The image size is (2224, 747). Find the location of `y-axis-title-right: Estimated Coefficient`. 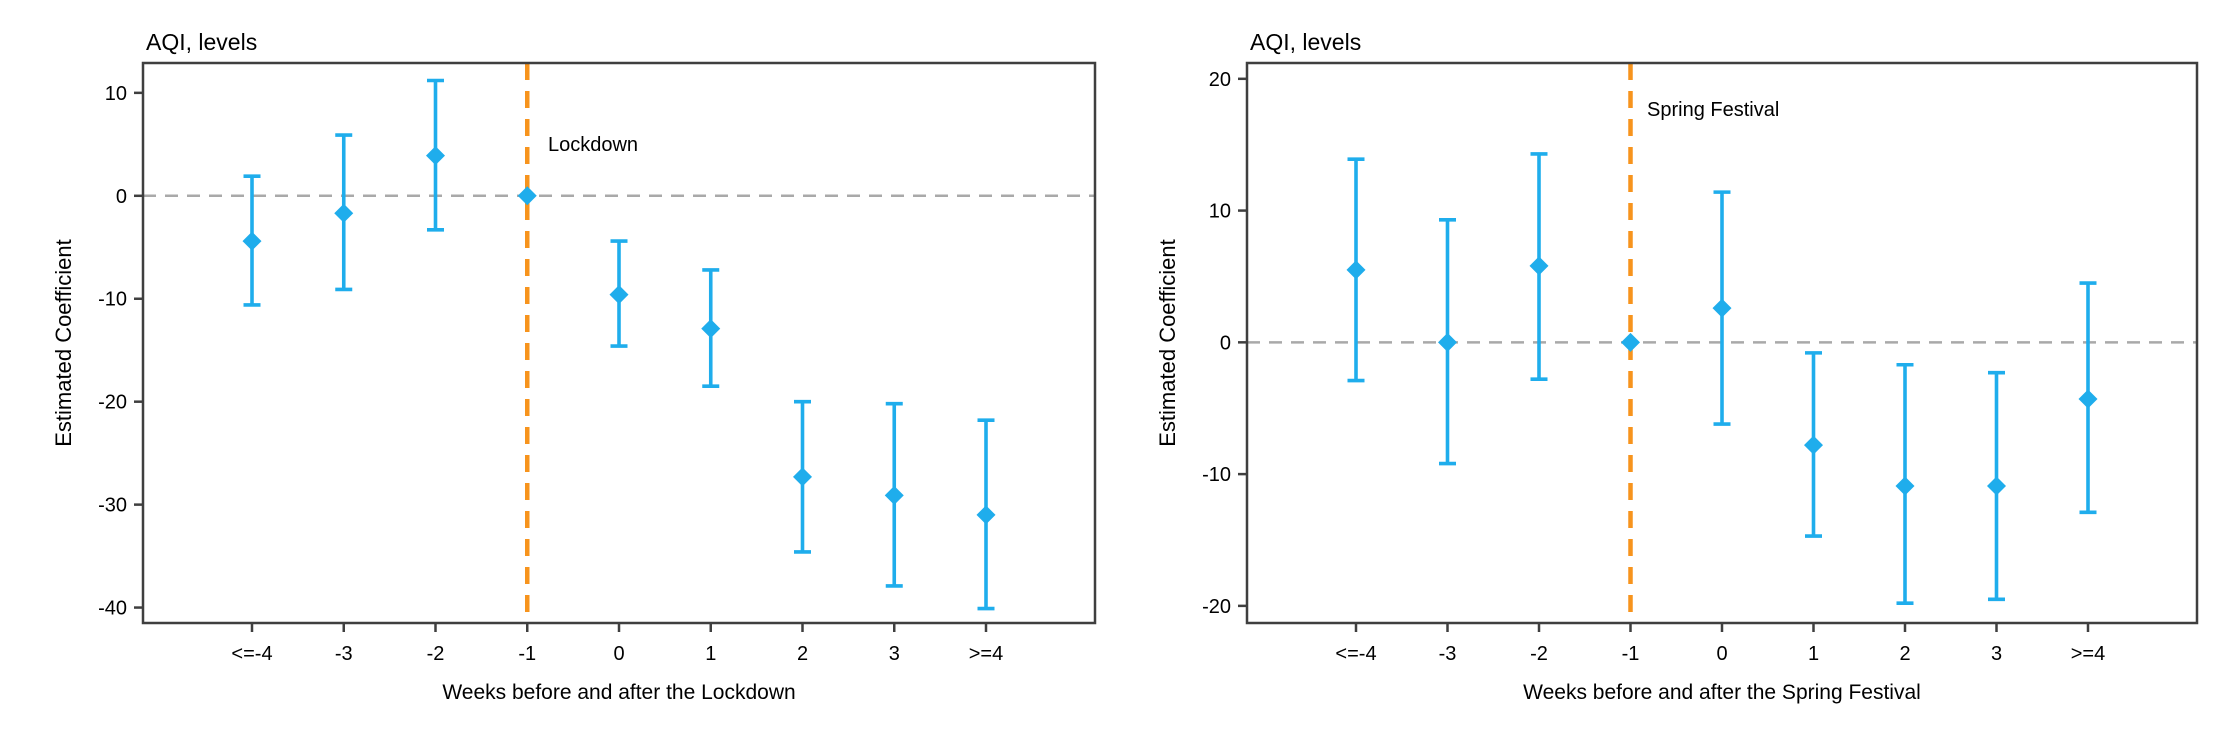

y-axis-title-right: Estimated Coefficient is located at coordinates (1167, 343).